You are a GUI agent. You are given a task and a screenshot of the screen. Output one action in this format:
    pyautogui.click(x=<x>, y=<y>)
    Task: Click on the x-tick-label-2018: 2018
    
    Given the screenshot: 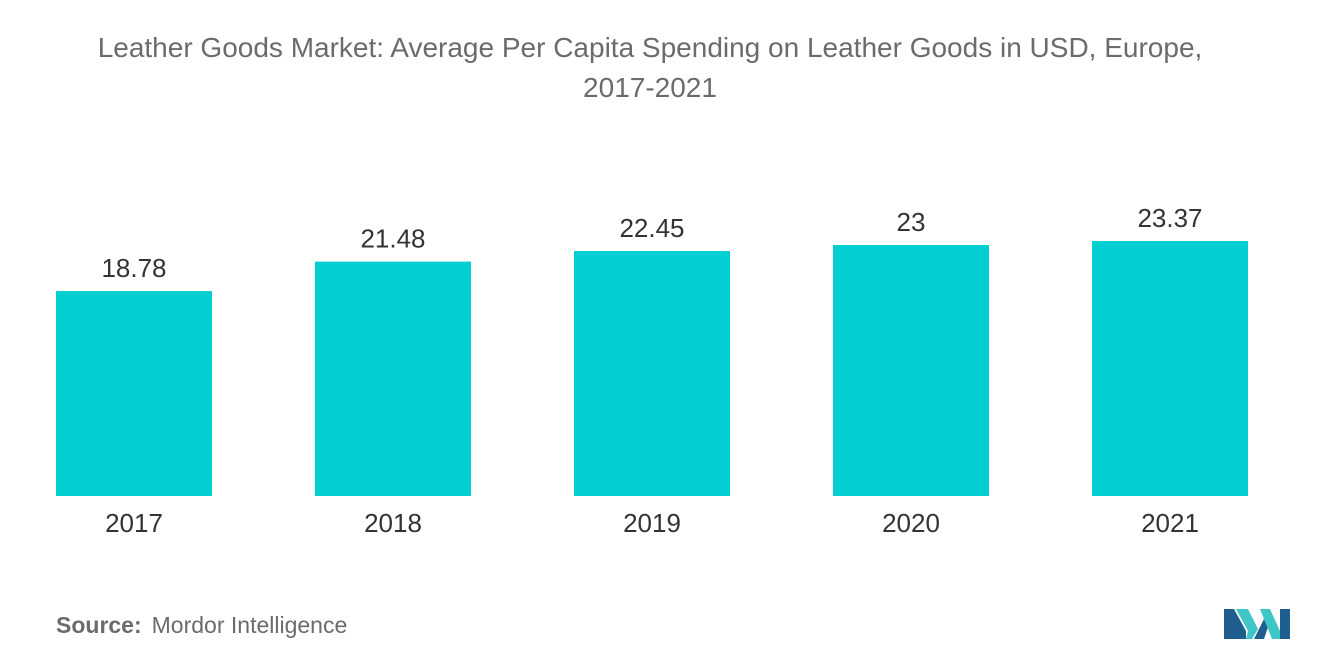 What is the action you would take?
    pyautogui.click(x=393, y=523)
    